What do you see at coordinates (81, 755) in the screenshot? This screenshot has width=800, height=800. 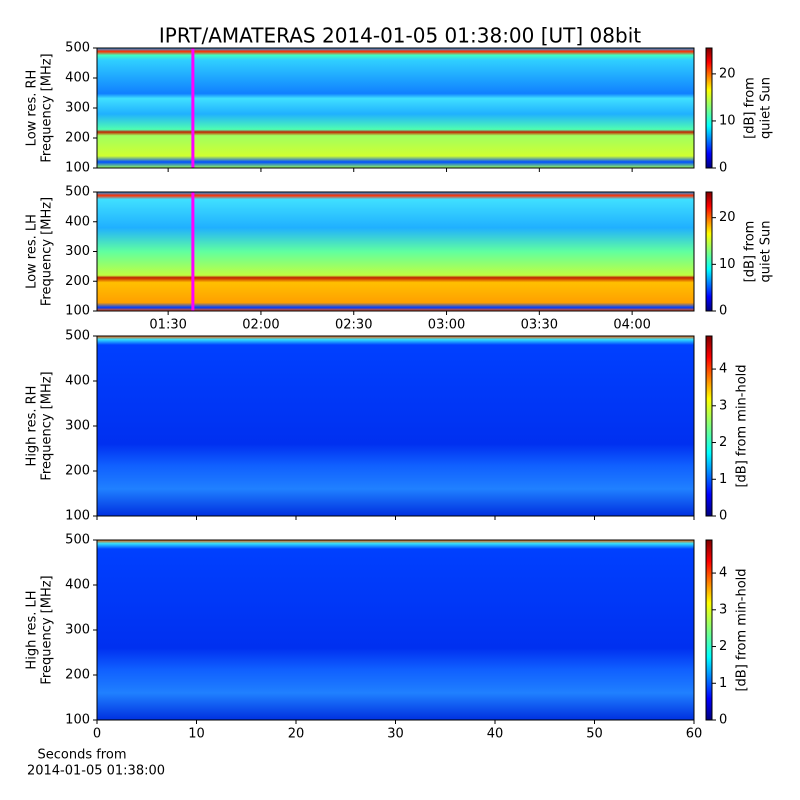 I see `x-axis-label: Seconds from` at bounding box center [81, 755].